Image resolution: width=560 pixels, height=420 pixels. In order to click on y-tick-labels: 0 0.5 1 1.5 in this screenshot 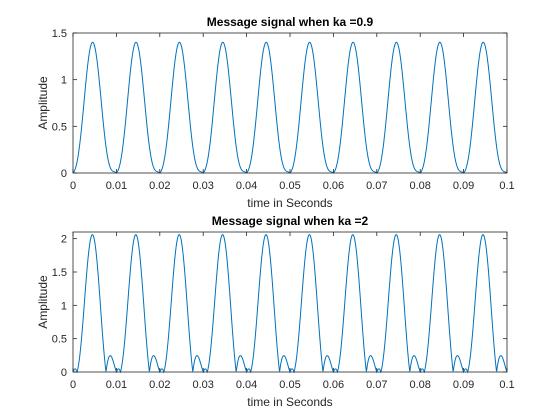, I will do `click(59, 104)`.